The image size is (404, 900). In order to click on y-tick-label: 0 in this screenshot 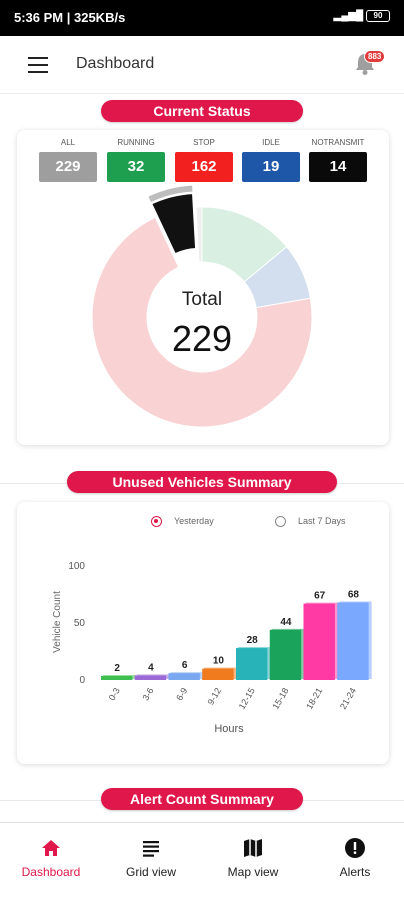, I will do `click(82, 680)`.